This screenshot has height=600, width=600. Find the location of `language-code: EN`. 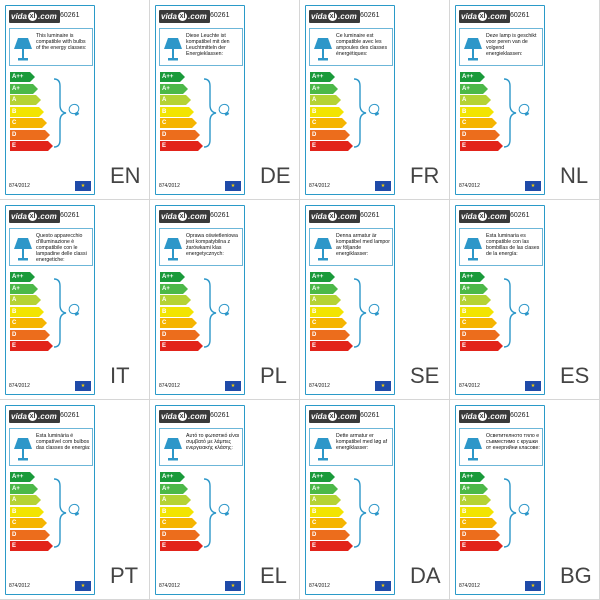

language-code: EN is located at coordinates (125, 175).